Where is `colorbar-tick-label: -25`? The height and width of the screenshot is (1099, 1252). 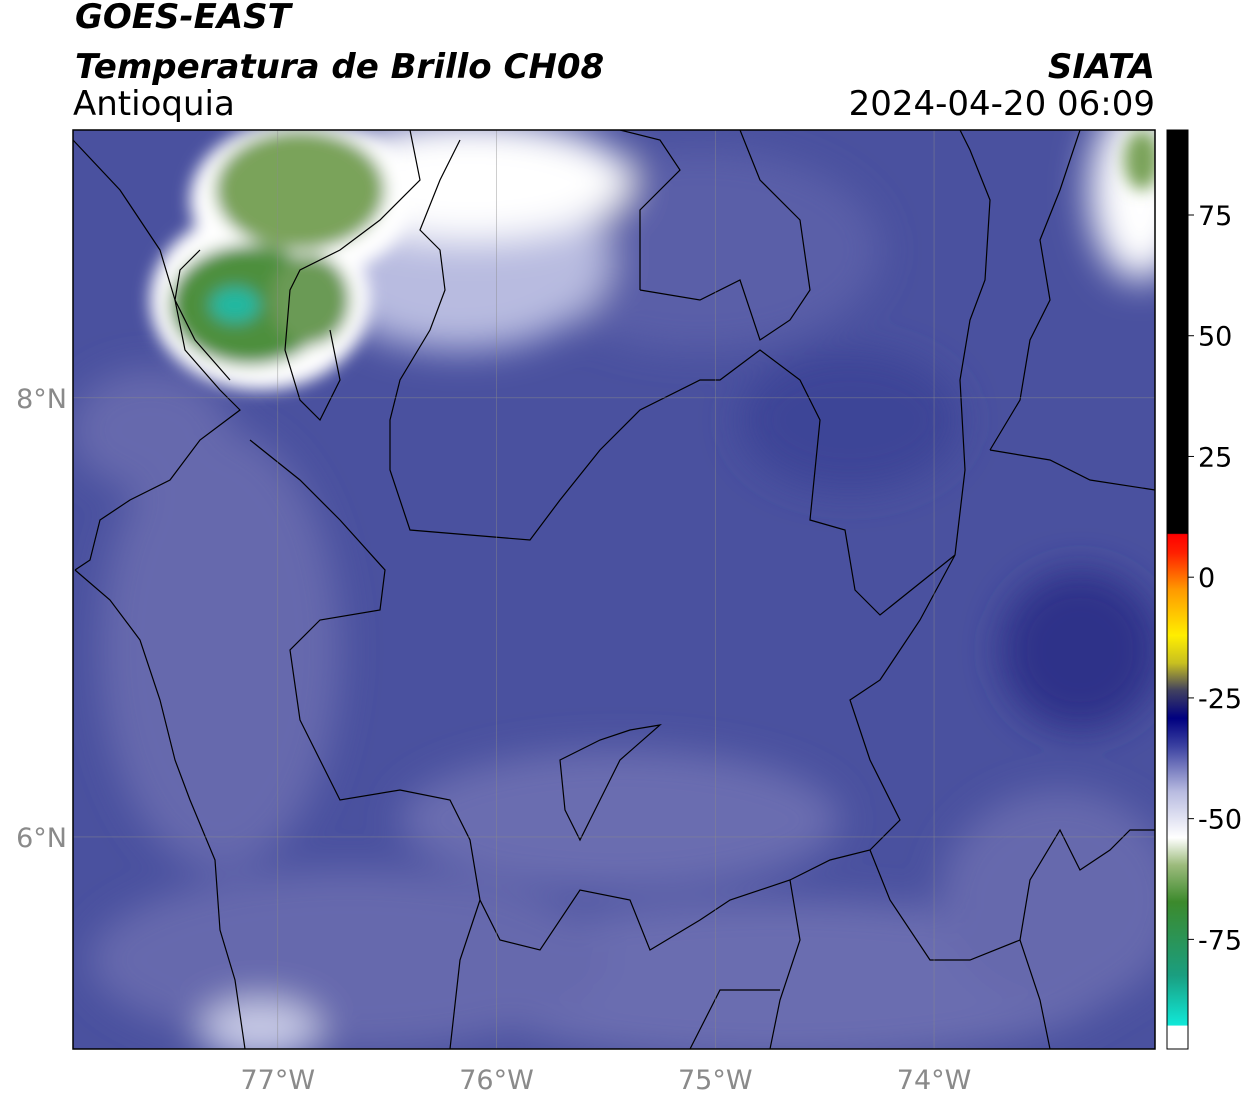 colorbar-tick-label: -25 is located at coordinates (1220, 699).